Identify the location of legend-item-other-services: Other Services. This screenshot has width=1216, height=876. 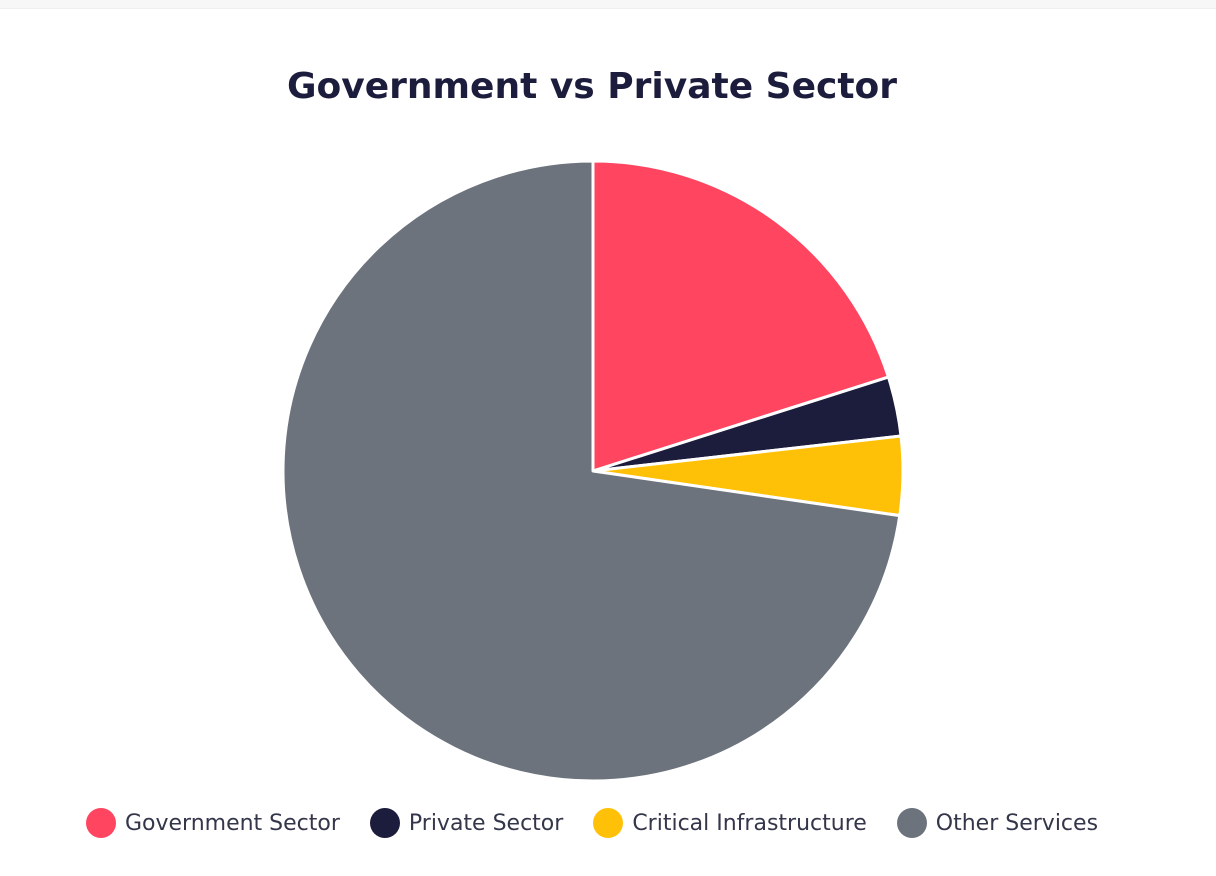
(997, 823).